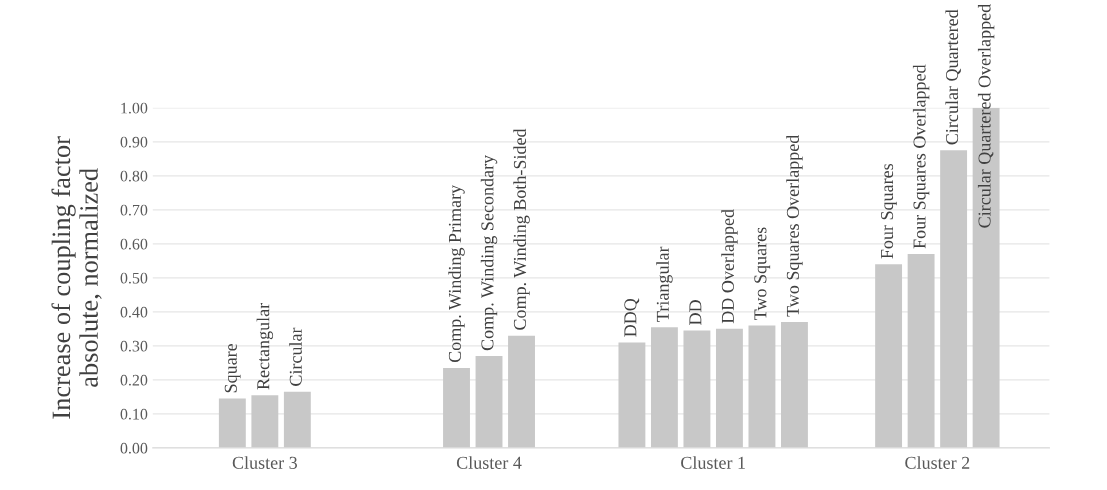  What do you see at coordinates (937, 462) in the screenshot?
I see `x-tick-label: Cluster 2` at bounding box center [937, 462].